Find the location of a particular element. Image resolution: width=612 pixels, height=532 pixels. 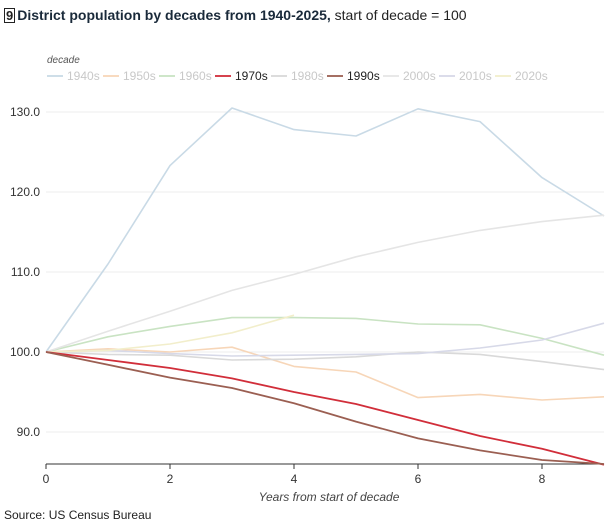

y-tick-label: 90.0 is located at coordinates (29, 432).